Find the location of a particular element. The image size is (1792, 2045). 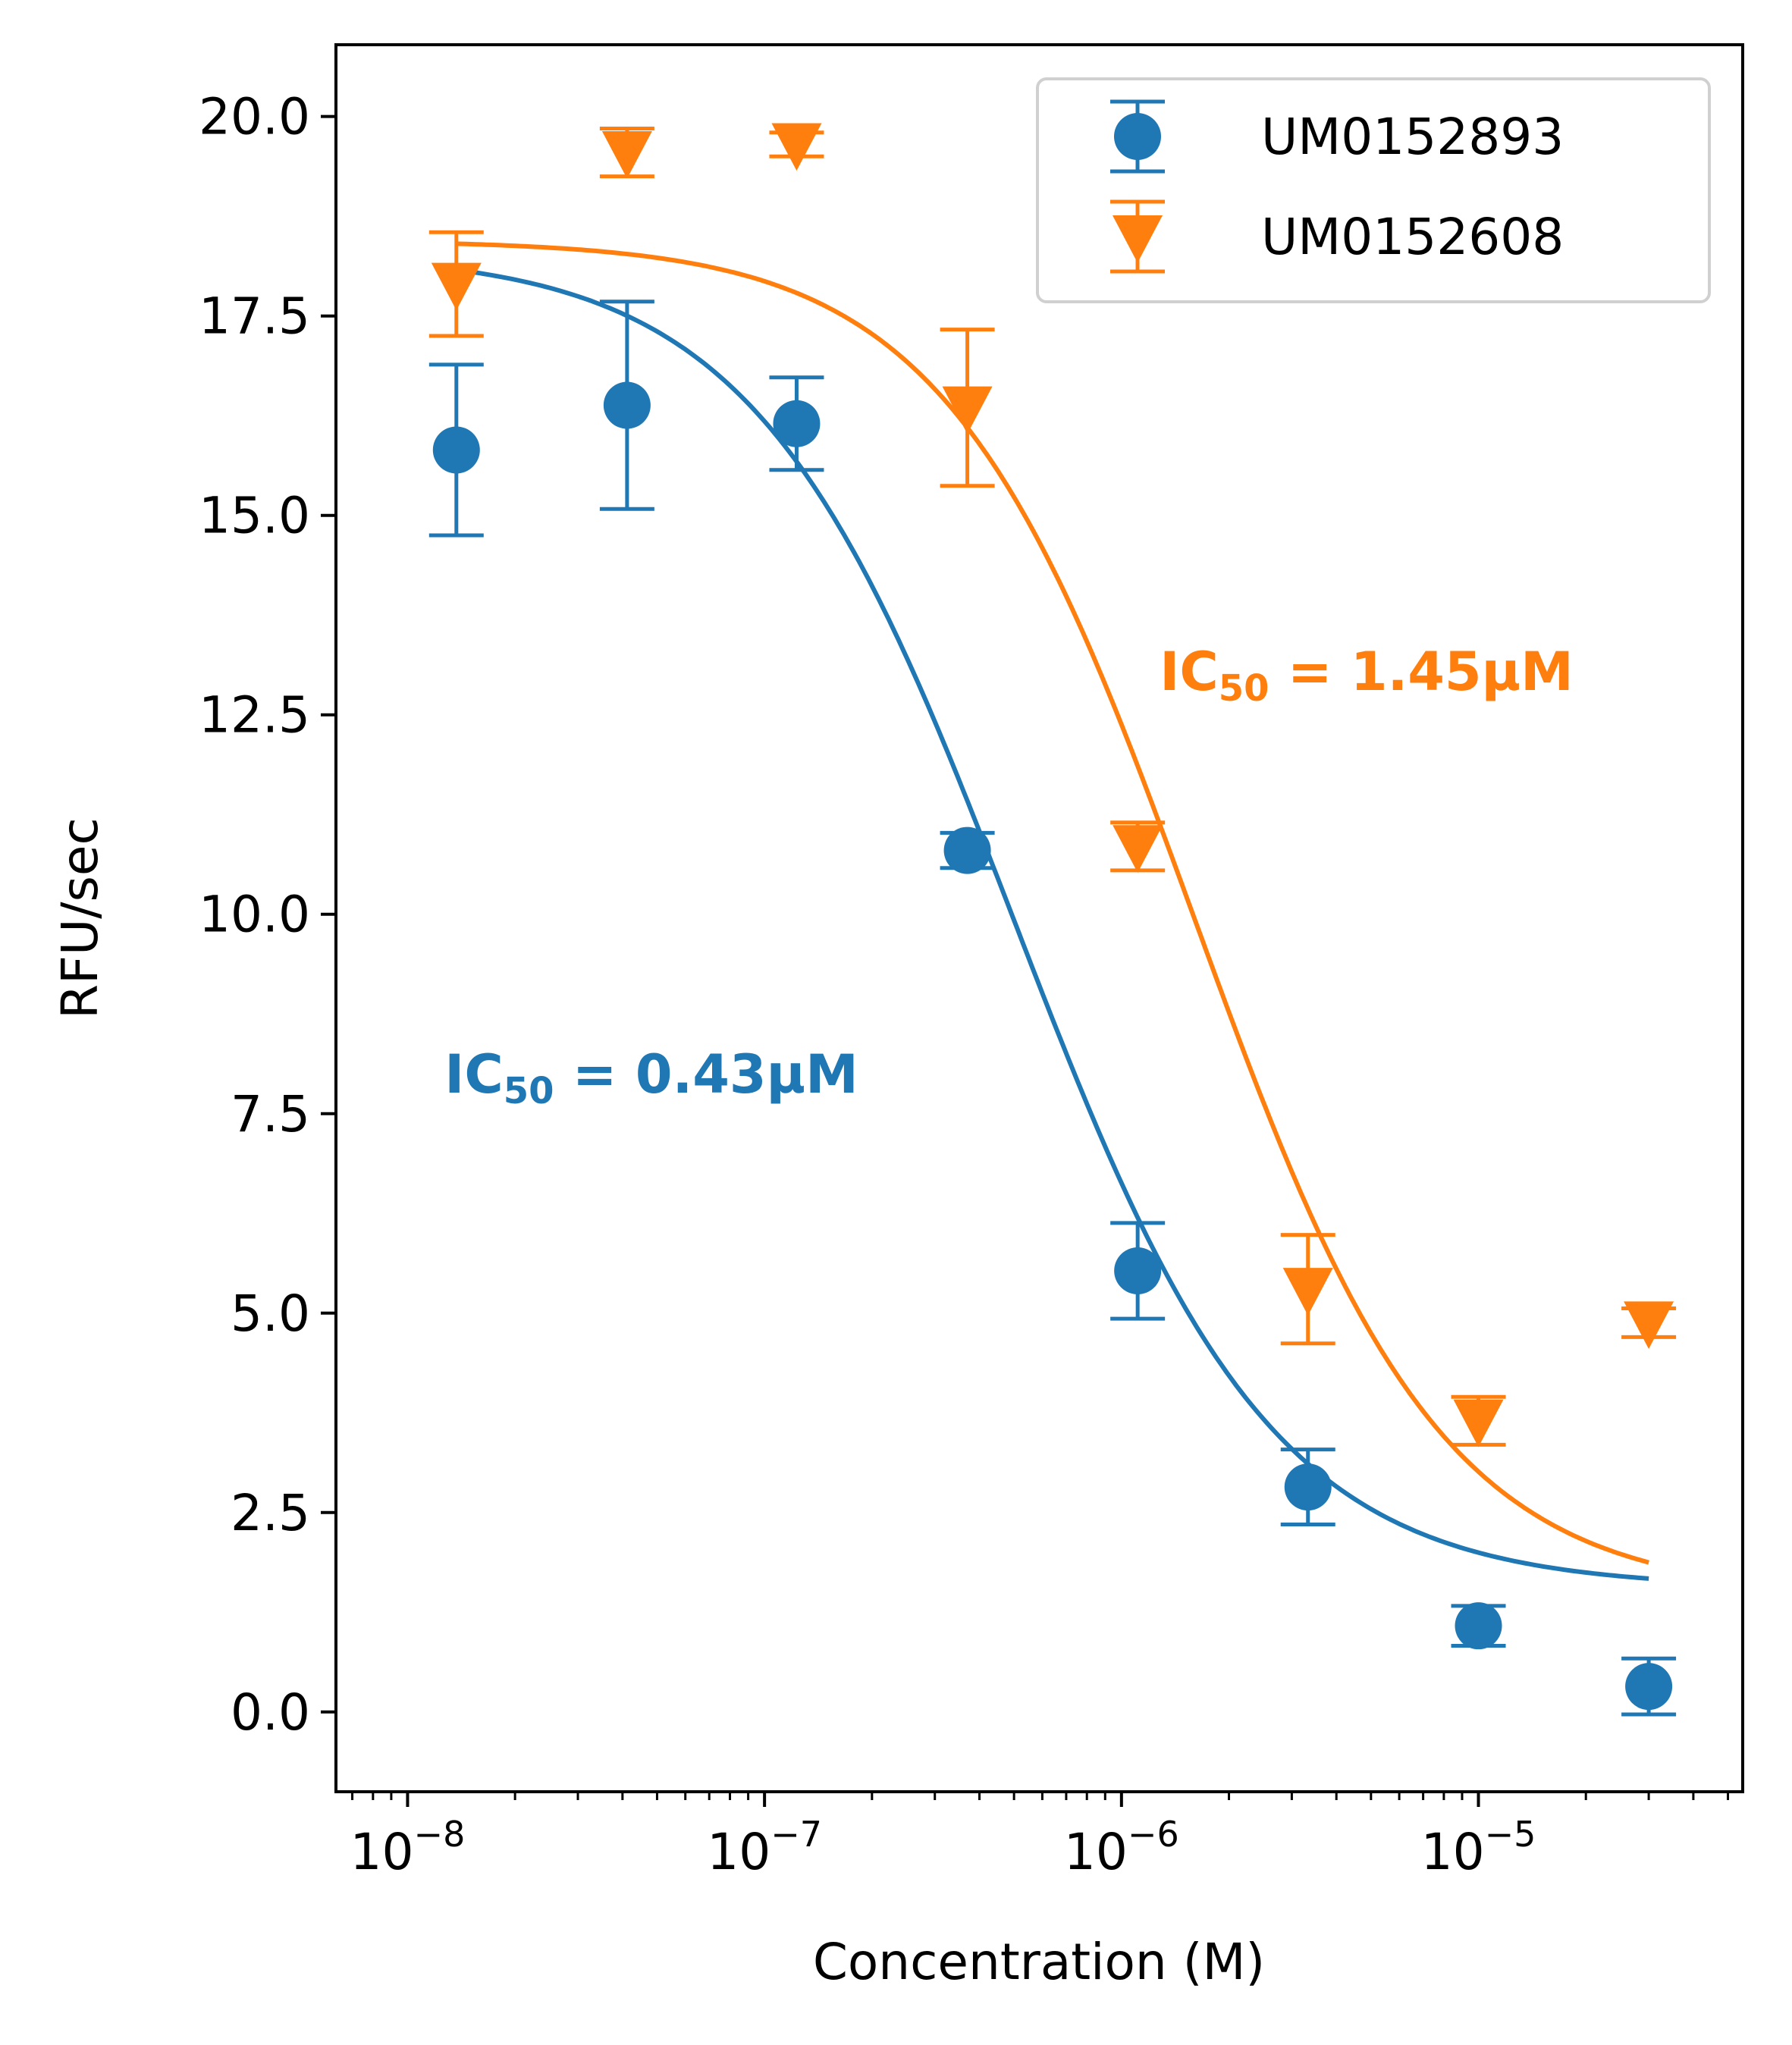

x-axis: 10⁻⁸ 10⁻⁷ 10⁻⁶ 10⁻⁵ is located at coordinates (1040, 1837).